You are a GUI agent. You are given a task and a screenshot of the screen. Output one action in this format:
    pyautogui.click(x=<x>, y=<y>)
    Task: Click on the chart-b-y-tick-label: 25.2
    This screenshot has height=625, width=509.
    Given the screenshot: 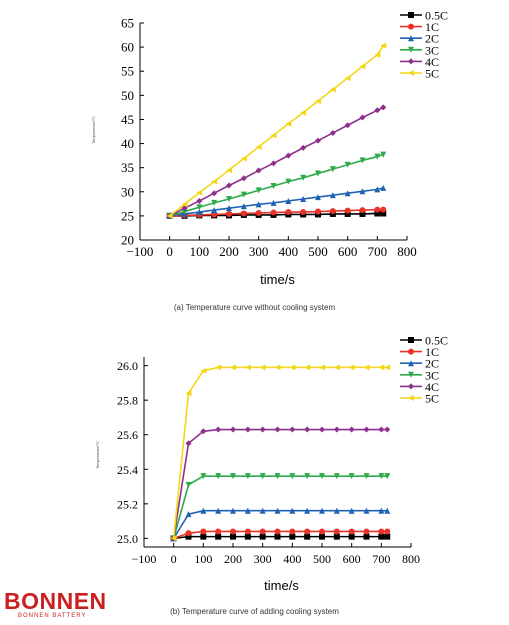 What is the action you would take?
    pyautogui.click(x=127, y=504)
    